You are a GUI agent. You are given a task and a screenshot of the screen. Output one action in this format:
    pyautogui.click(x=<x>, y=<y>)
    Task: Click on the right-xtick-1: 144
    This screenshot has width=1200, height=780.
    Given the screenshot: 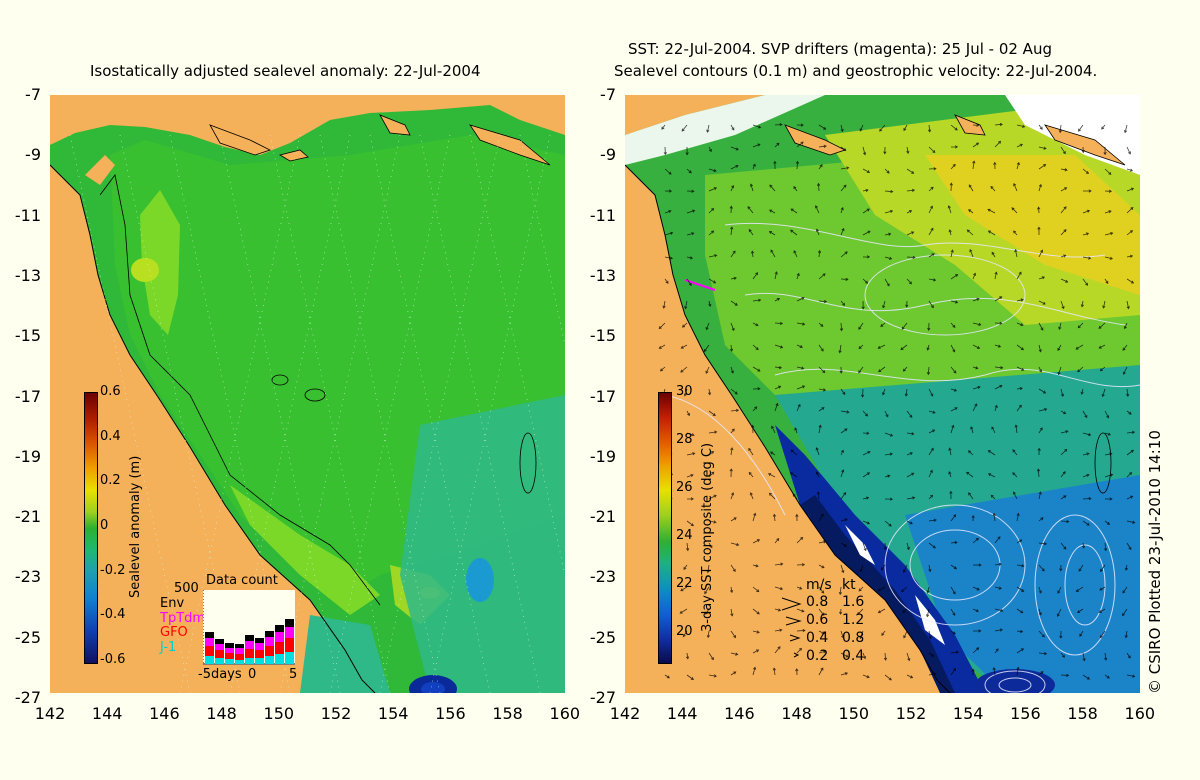 What is the action you would take?
    pyautogui.click(x=682, y=713)
    